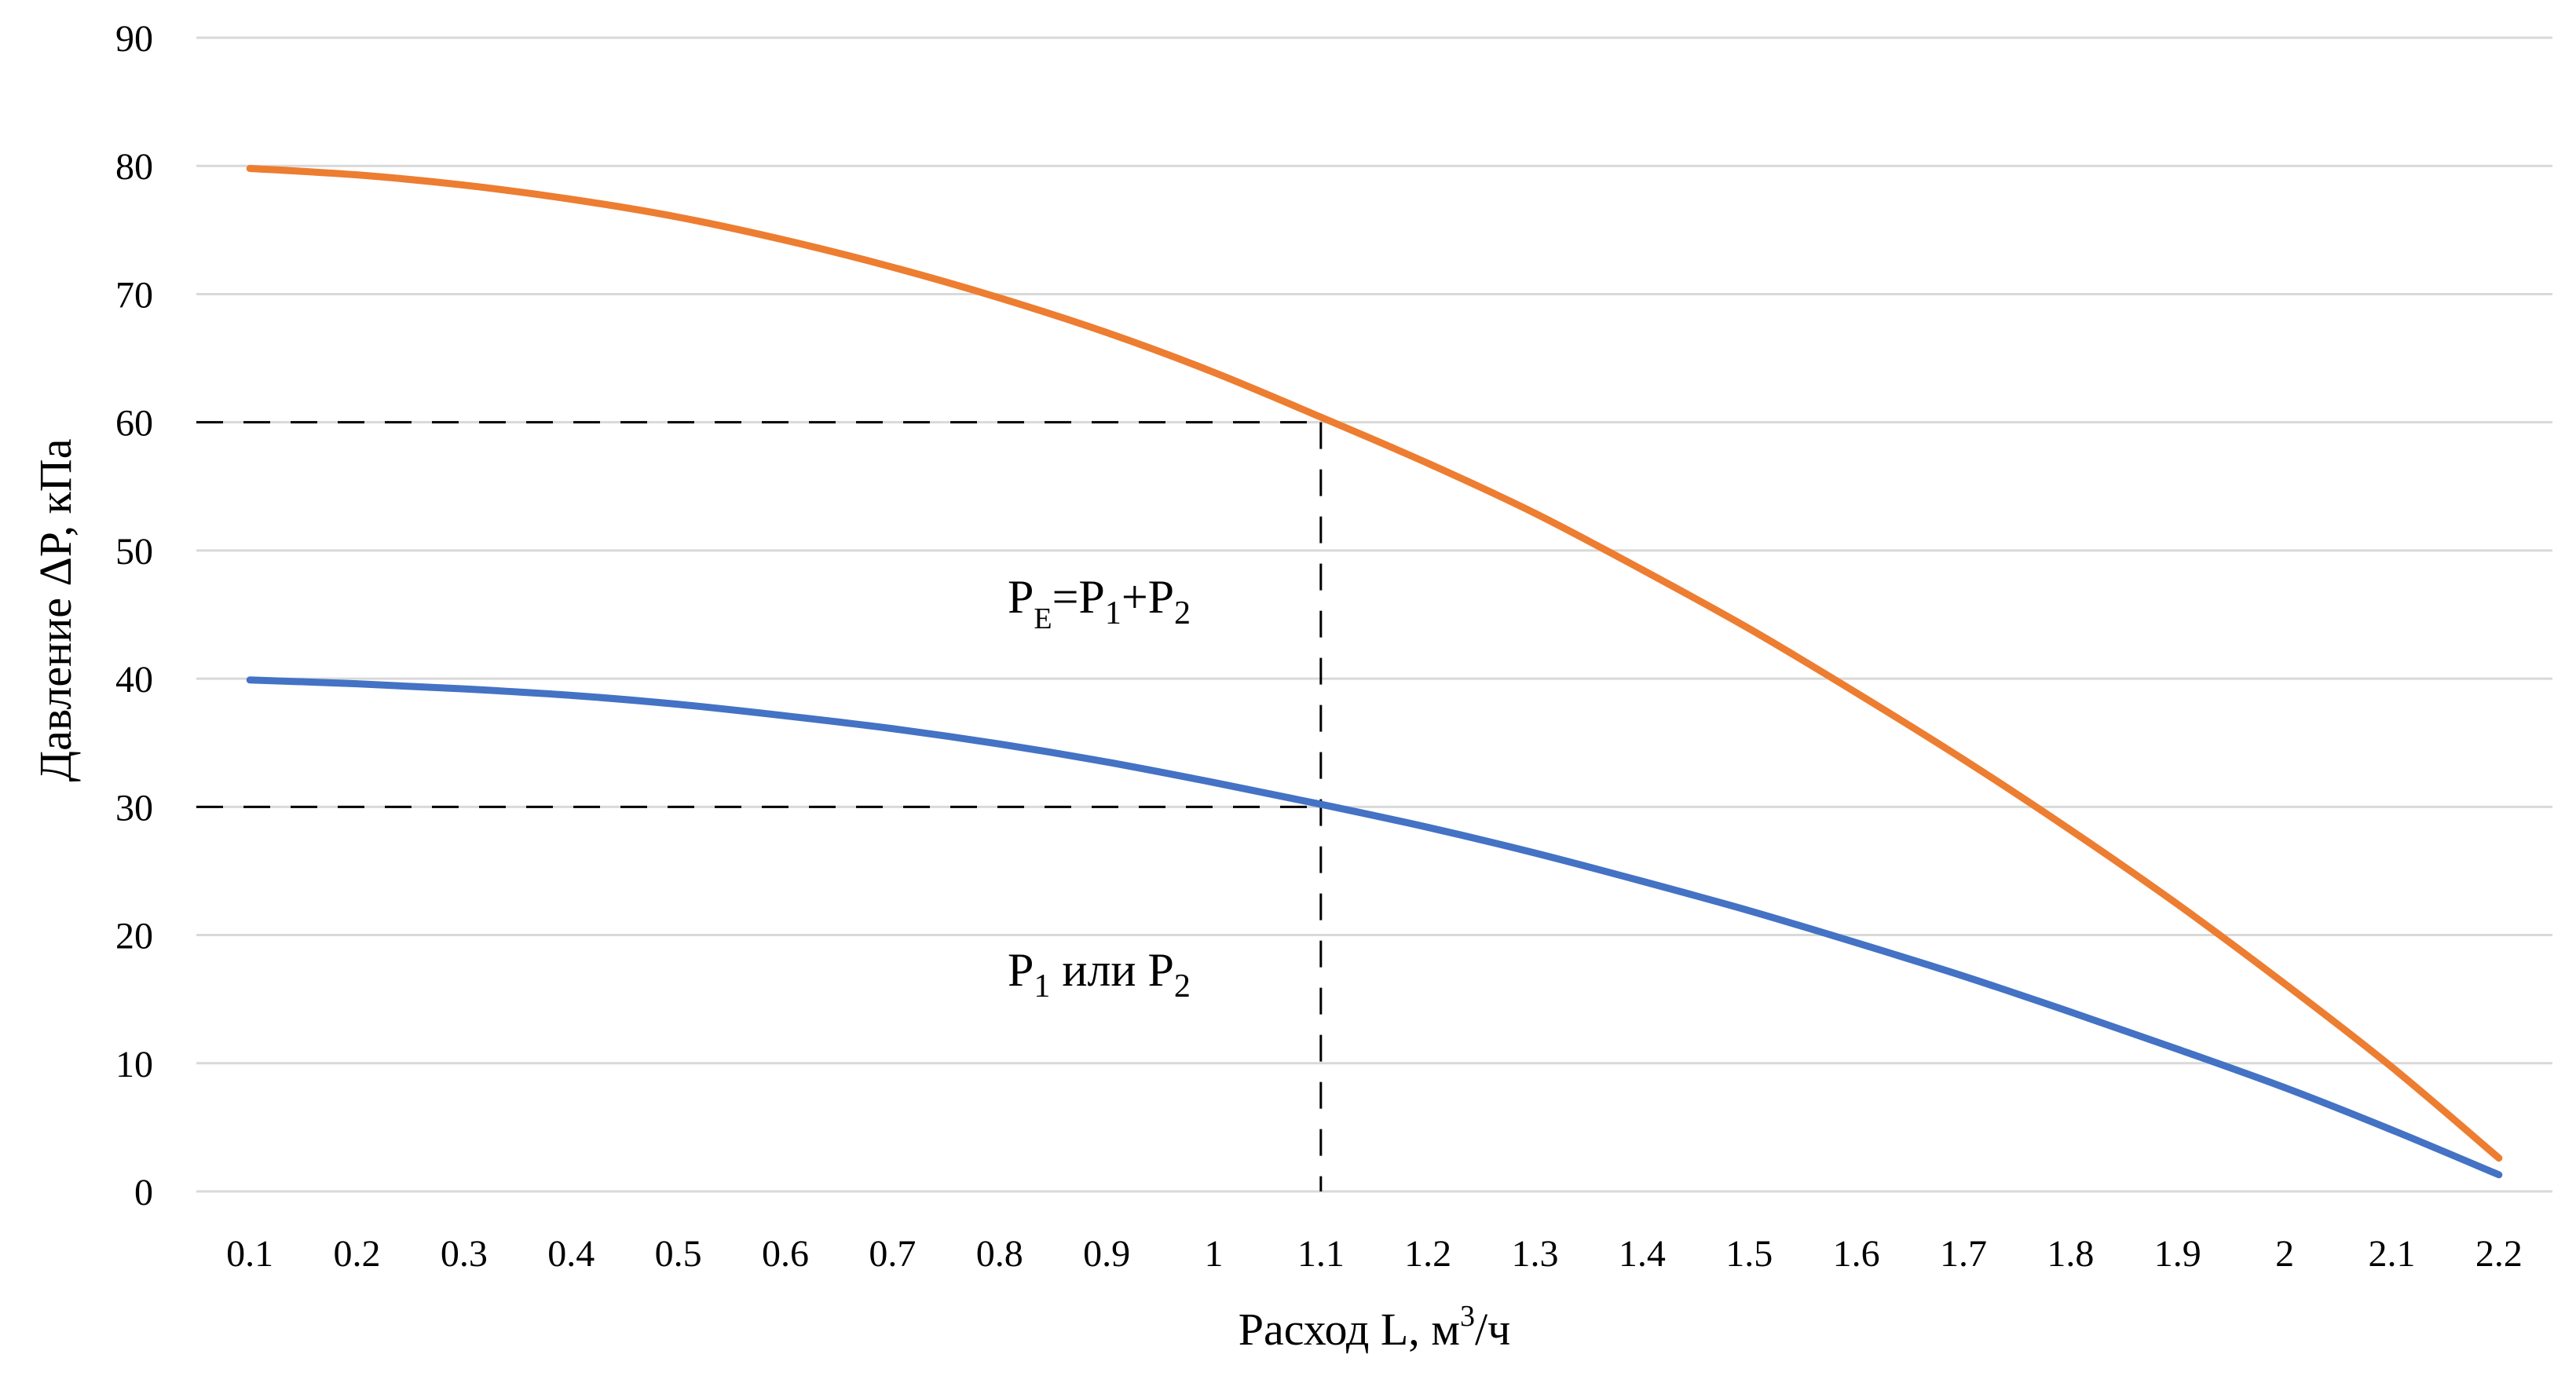 This screenshot has width=2576, height=1387. What do you see at coordinates (134, 680) in the screenshot?
I see `y-tick-label: 40` at bounding box center [134, 680].